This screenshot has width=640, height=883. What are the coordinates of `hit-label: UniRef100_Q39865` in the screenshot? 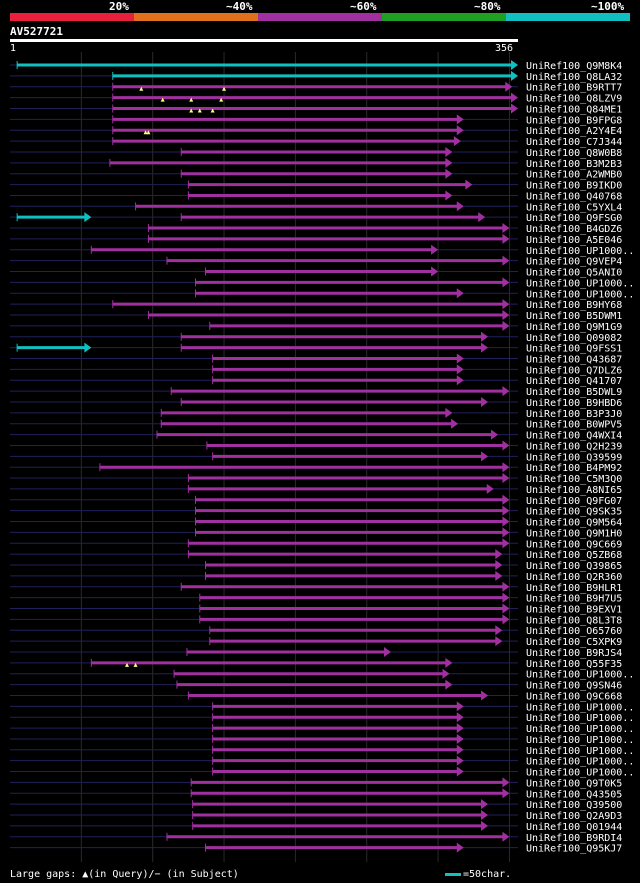 It's located at (574, 566).